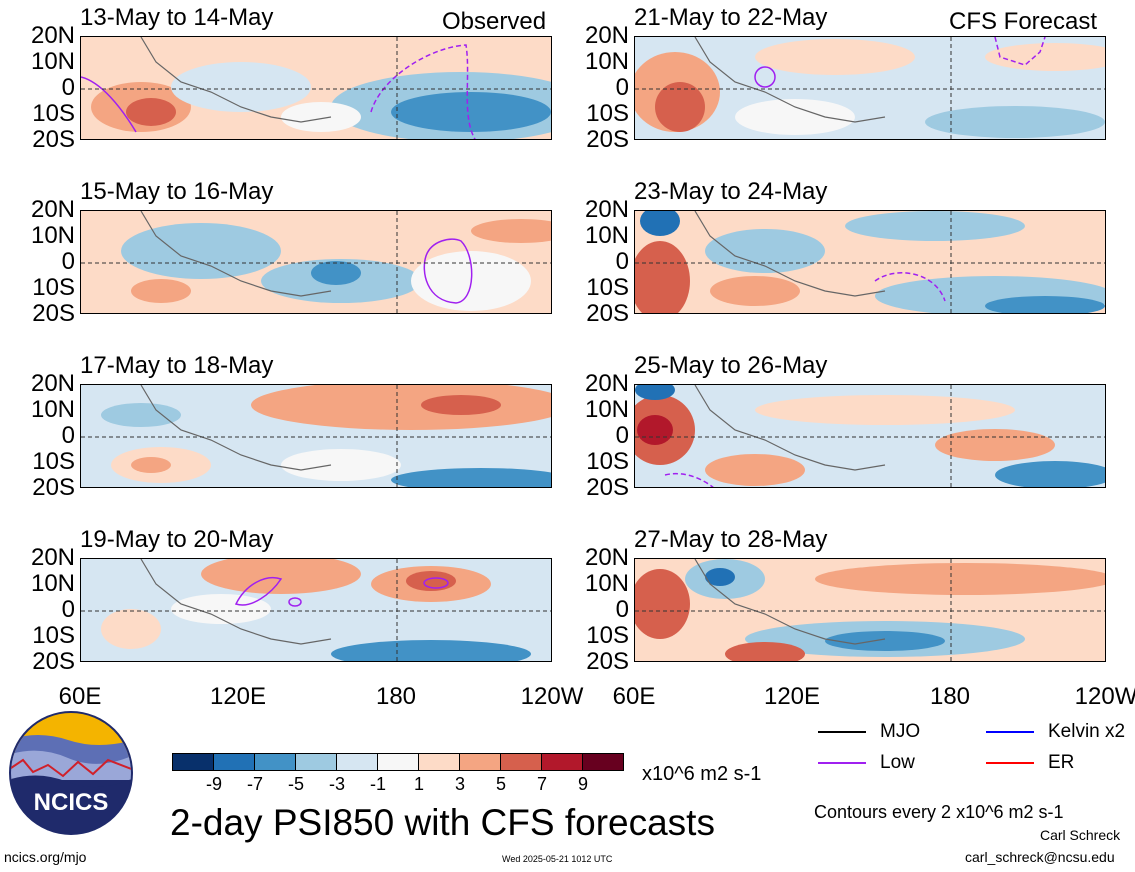 The width and height of the screenshot is (1135, 872). Describe the element at coordinates (900, 731) in the screenshot. I see `legend-label-mjo: MJO` at that location.